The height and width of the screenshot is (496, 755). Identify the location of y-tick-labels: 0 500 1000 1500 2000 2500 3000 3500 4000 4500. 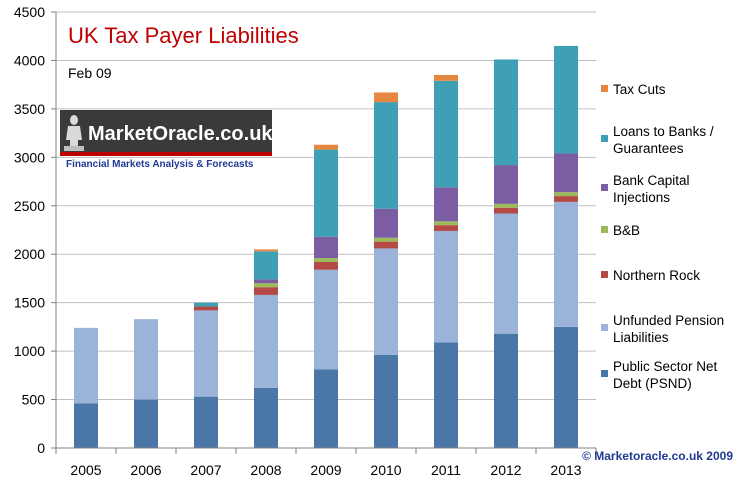
(29, 230).